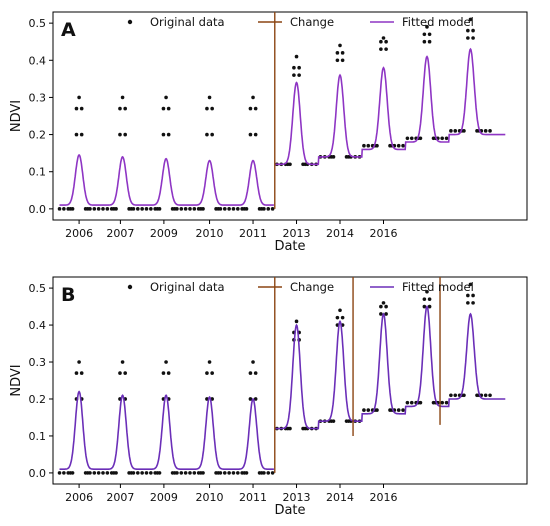  What do you see at coordinates (16, 380) in the screenshot?
I see `y-axis-label: NDVI` at bounding box center [16, 380].